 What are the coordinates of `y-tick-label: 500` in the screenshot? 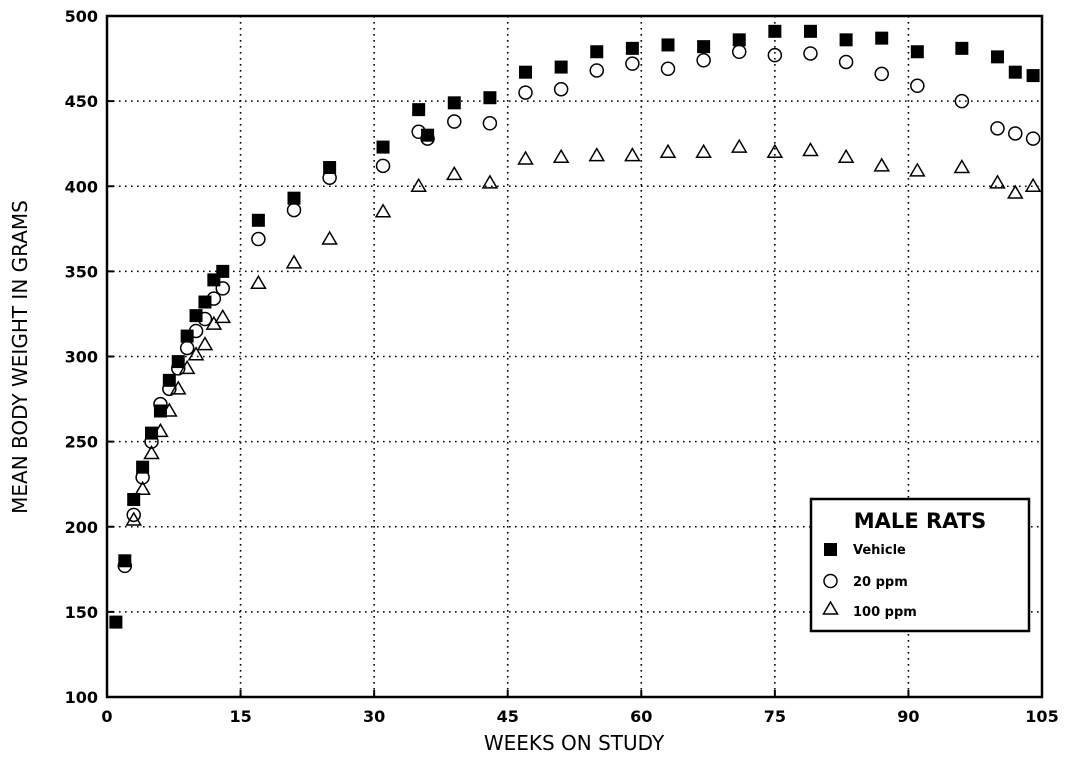 It's located at (81, 16).